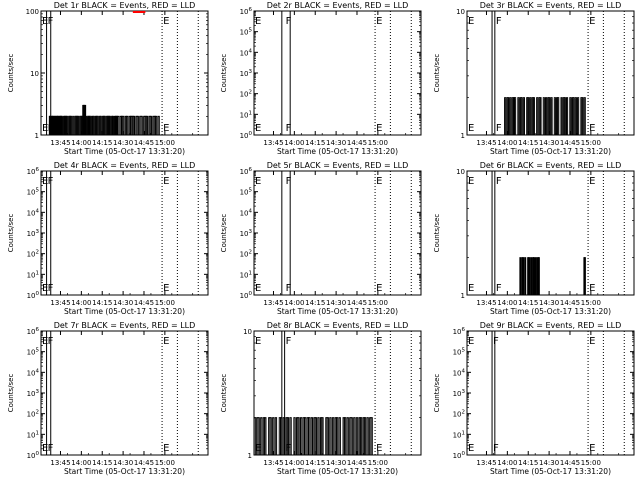 The height and width of the screenshot is (484, 640). What do you see at coordinates (125, 5) in the screenshot?
I see `panel-title: Det 1r BLACK = Events, RED = LLD` at bounding box center [125, 5].